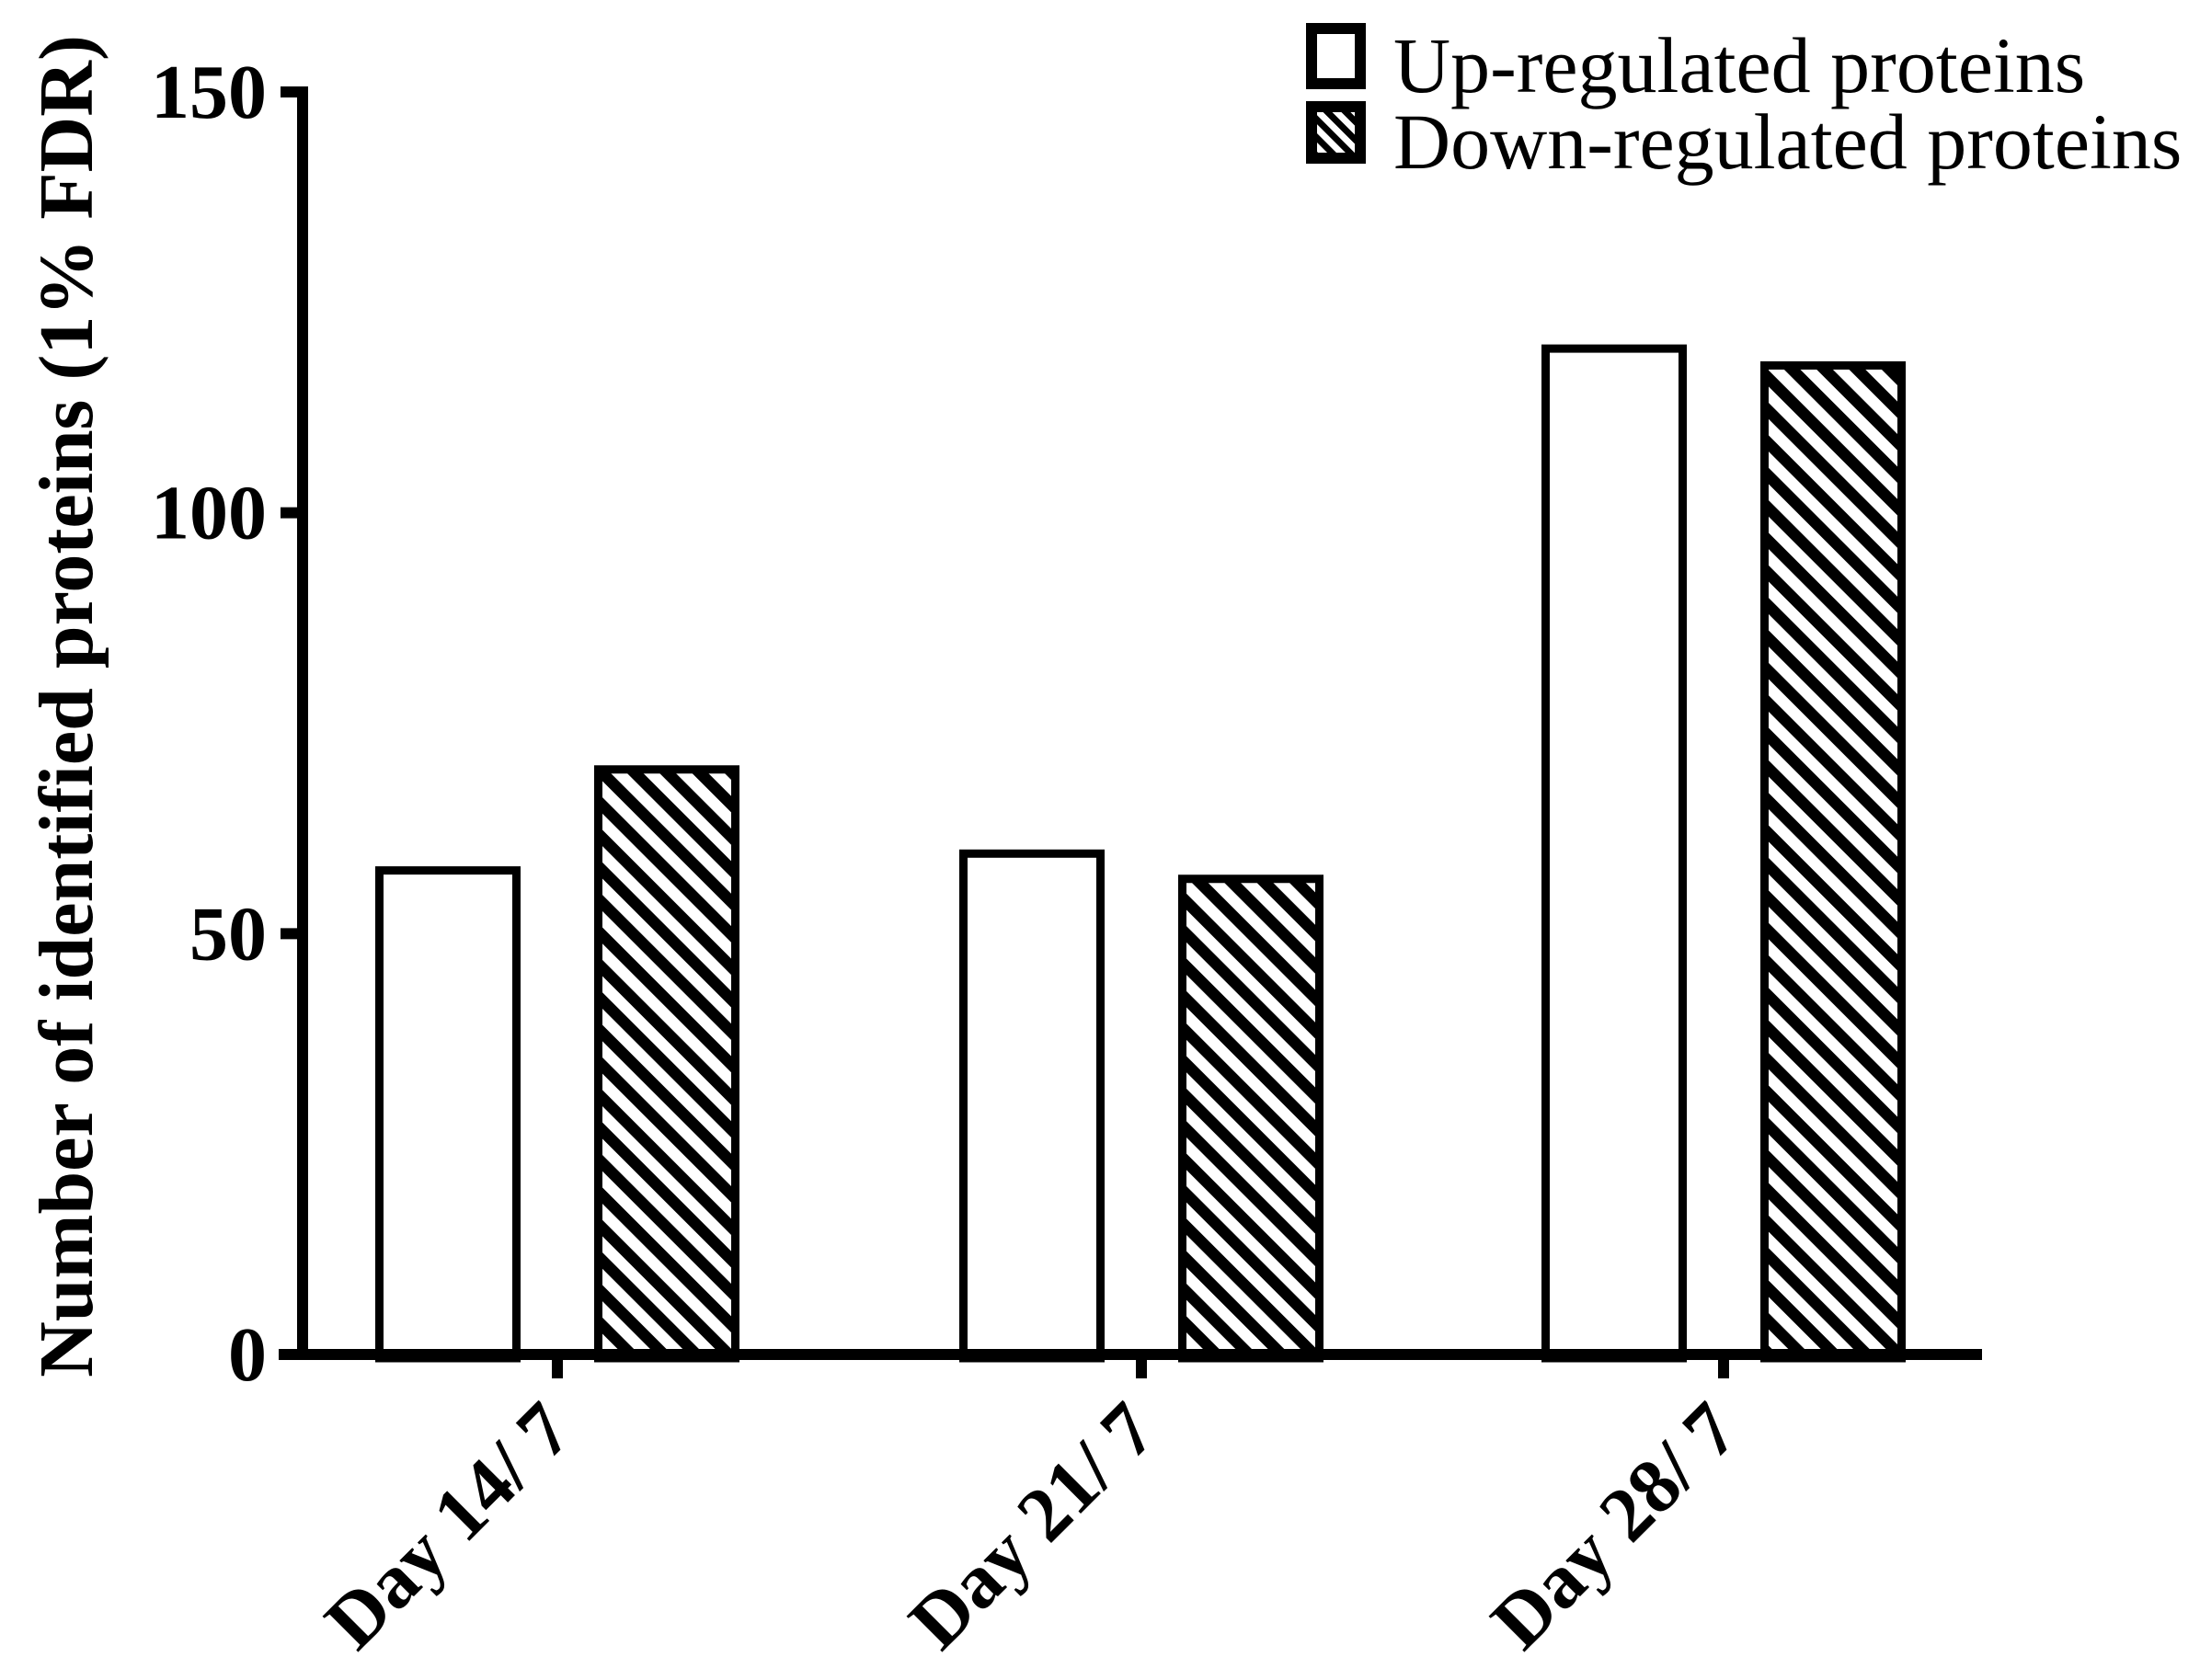 The width and height of the screenshot is (2200, 1680). I want to click on x-ticks-group: Day 14/ 7 Day 21/ 7 Day 28/ 7, so click(1031, 1512).